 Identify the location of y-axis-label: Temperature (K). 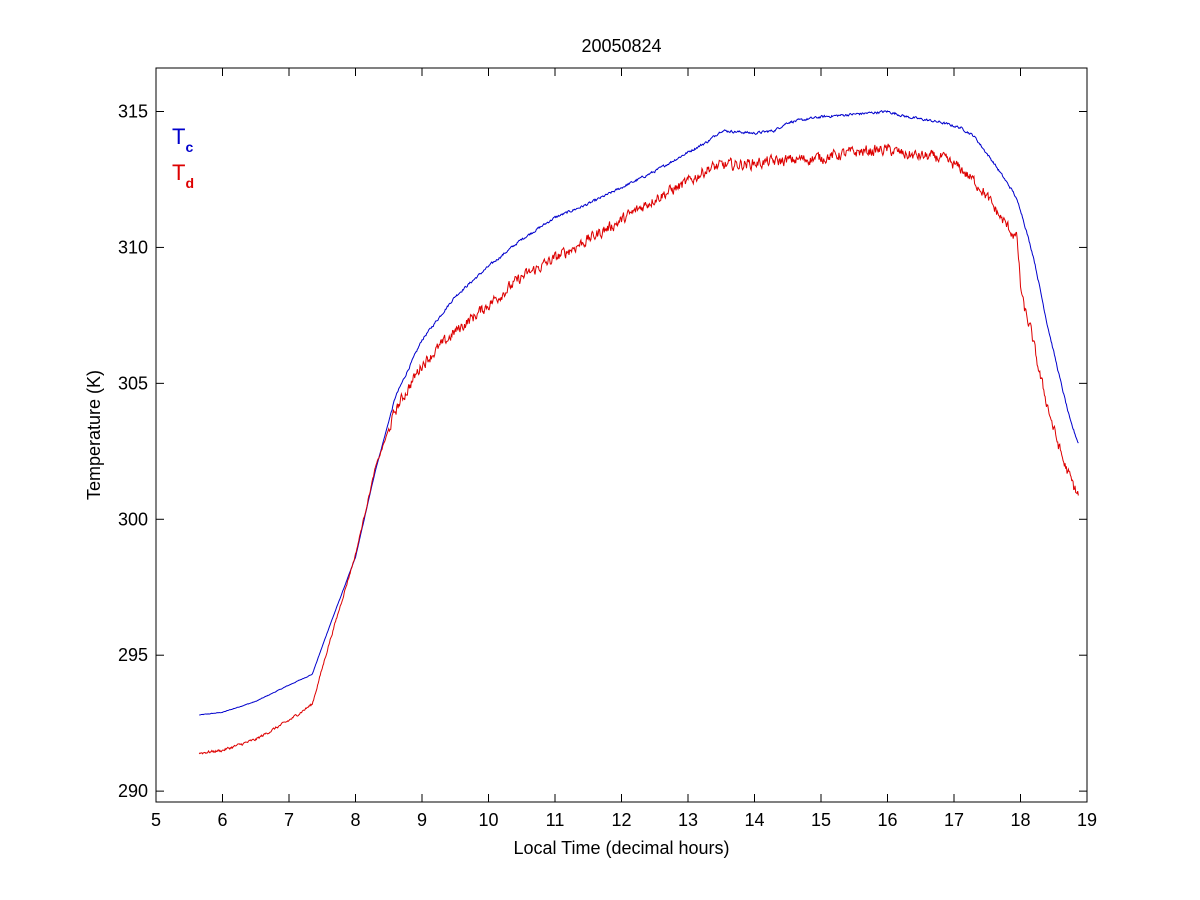
(94, 435).